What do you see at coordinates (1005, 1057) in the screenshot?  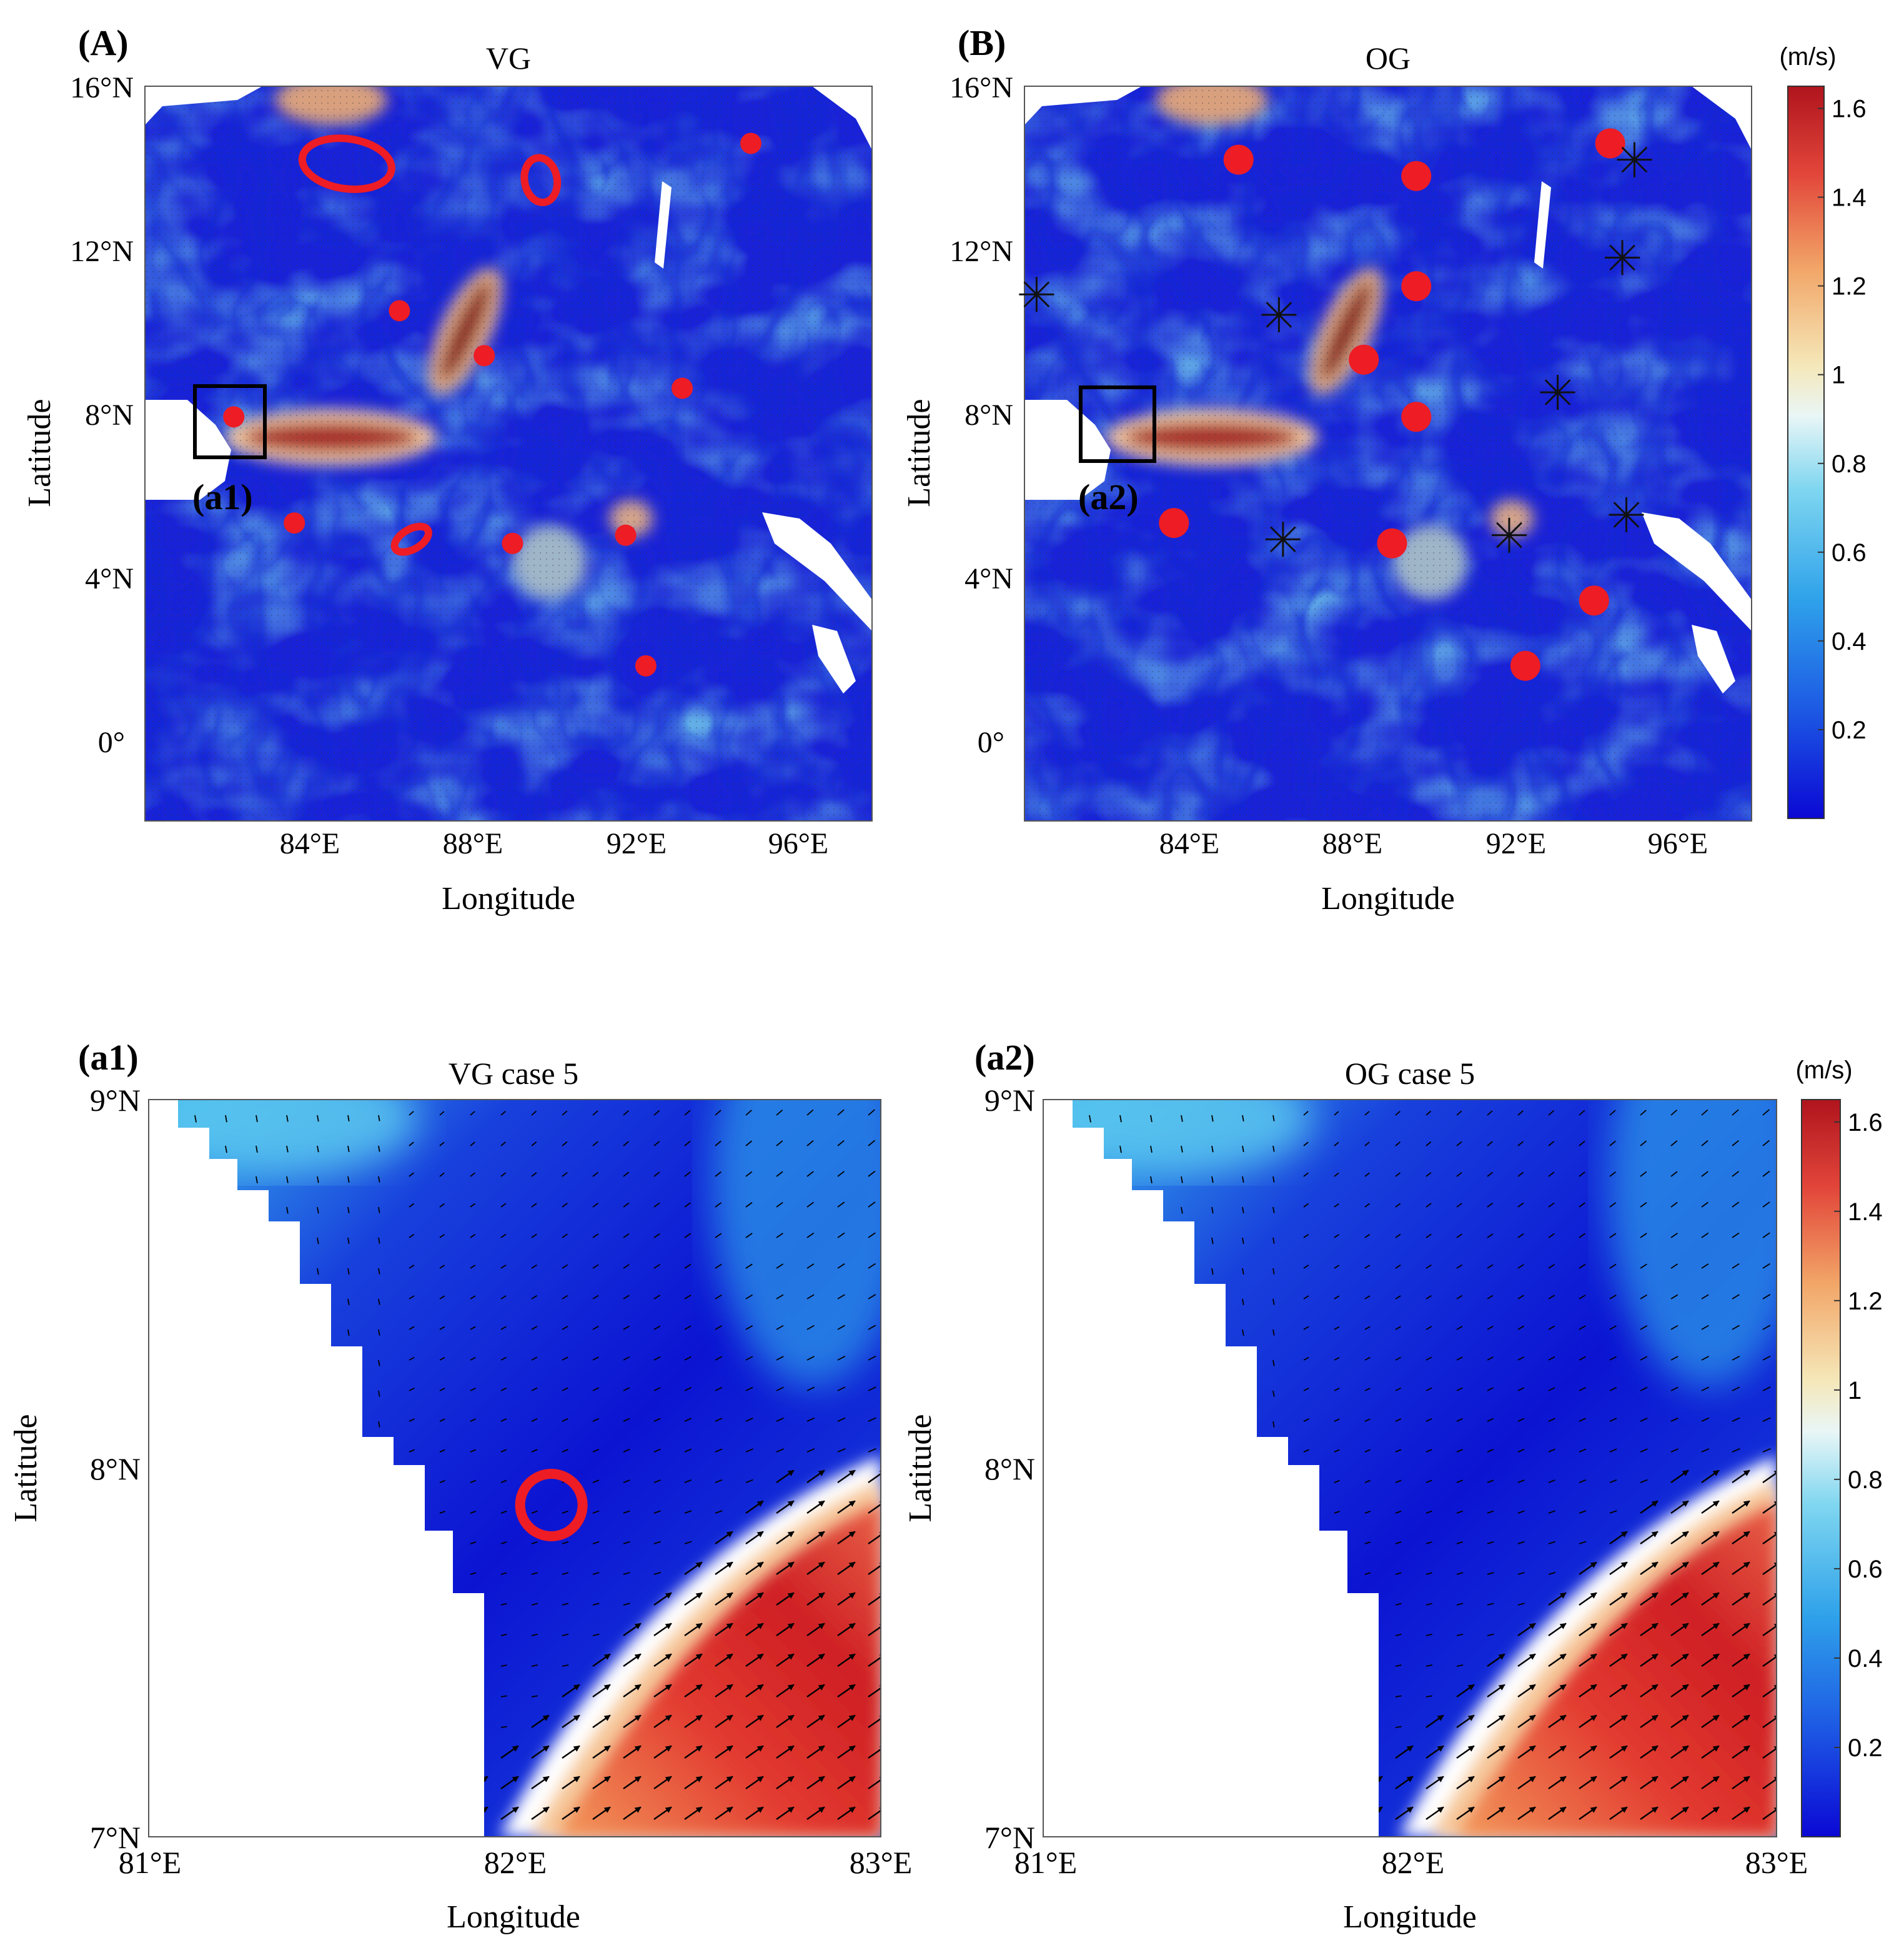 I see `panel-tag: (a2)` at bounding box center [1005, 1057].